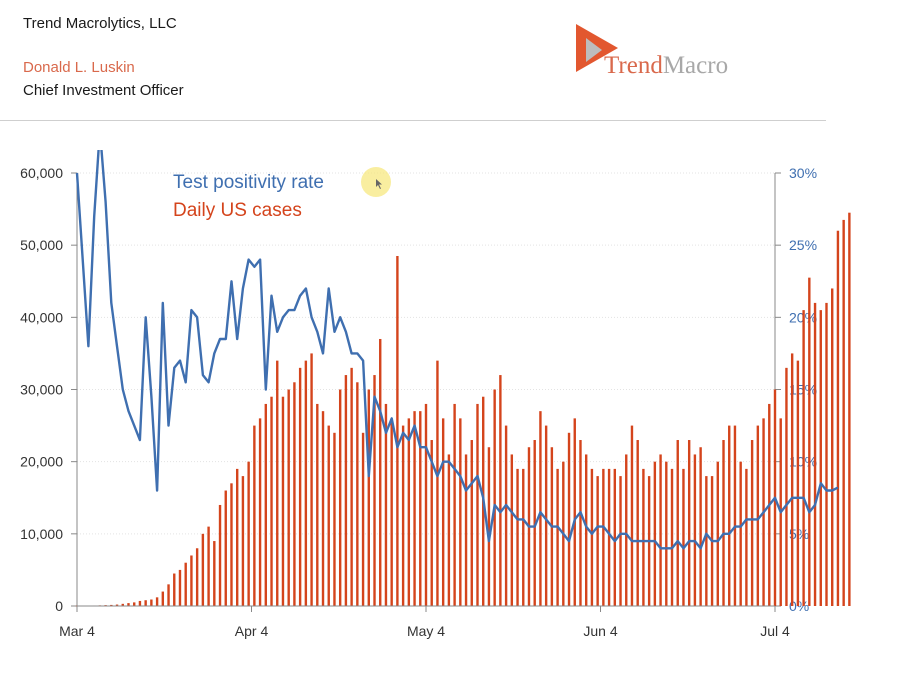 This screenshot has width=902, height=676. What do you see at coordinates (597, 48) in the screenshot?
I see `logo-triangle-icon` at bounding box center [597, 48].